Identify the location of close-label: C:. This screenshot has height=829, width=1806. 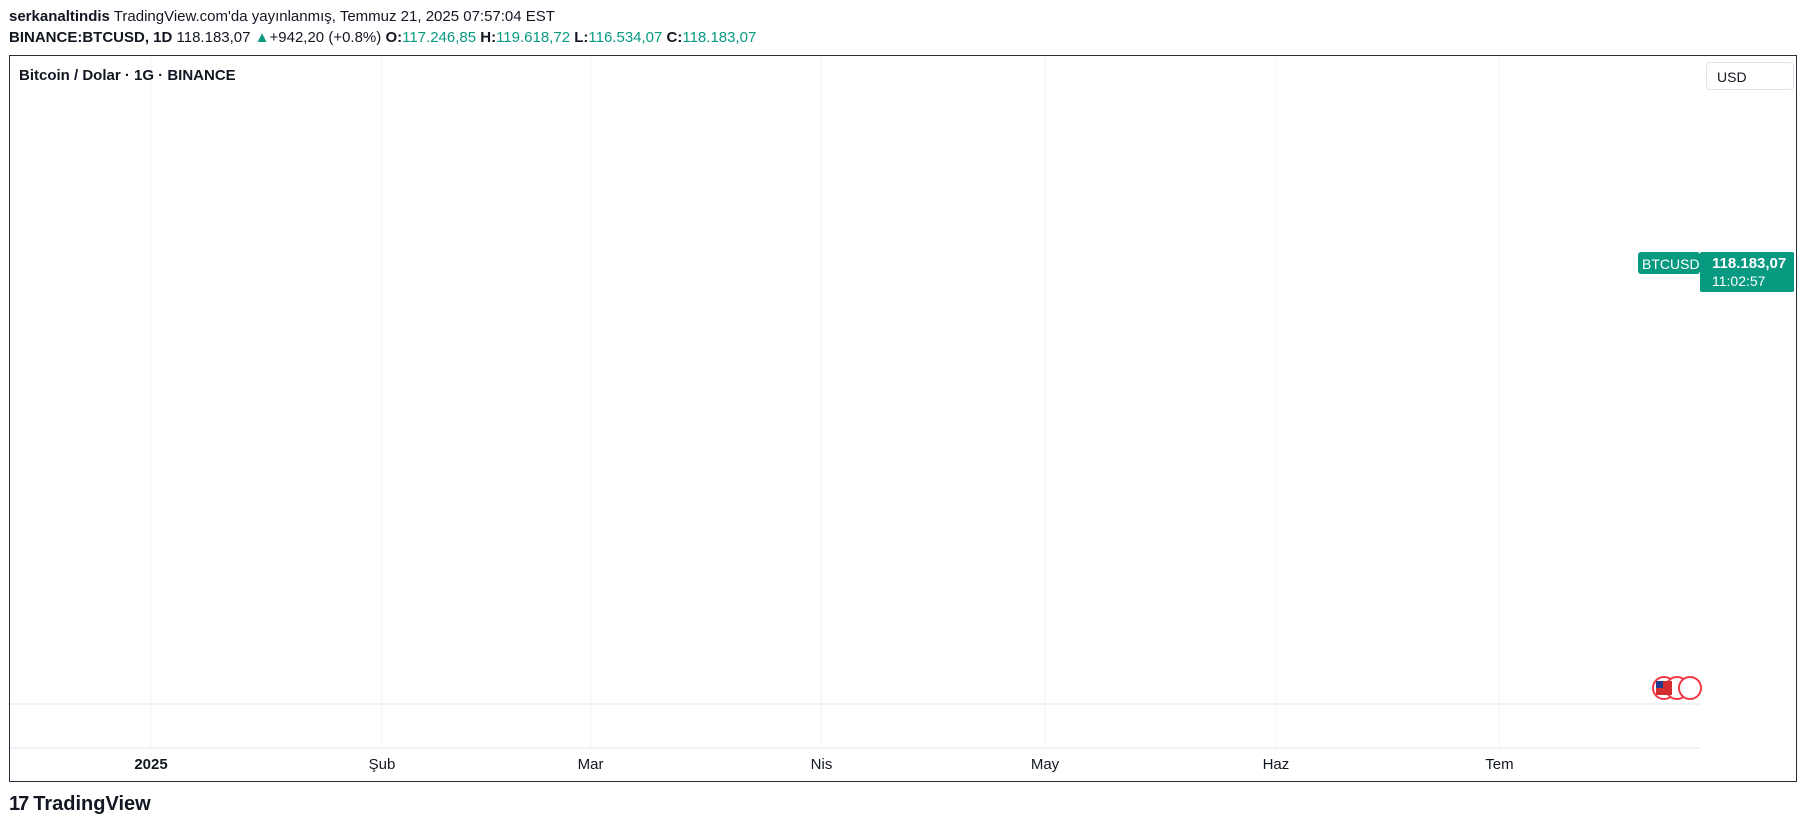
(674, 37).